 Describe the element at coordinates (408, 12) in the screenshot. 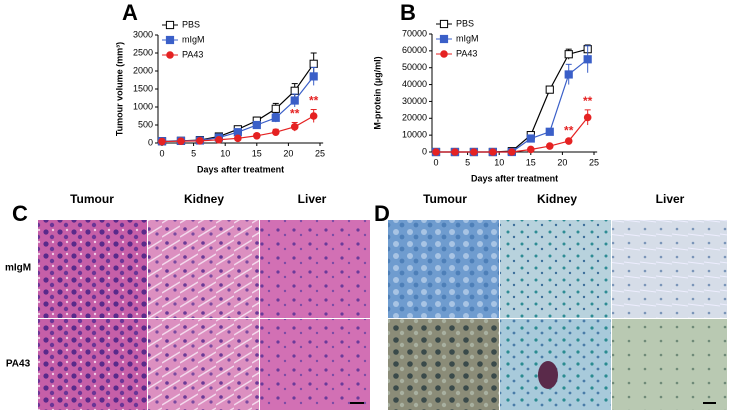

I see `panel-letter: B` at that location.